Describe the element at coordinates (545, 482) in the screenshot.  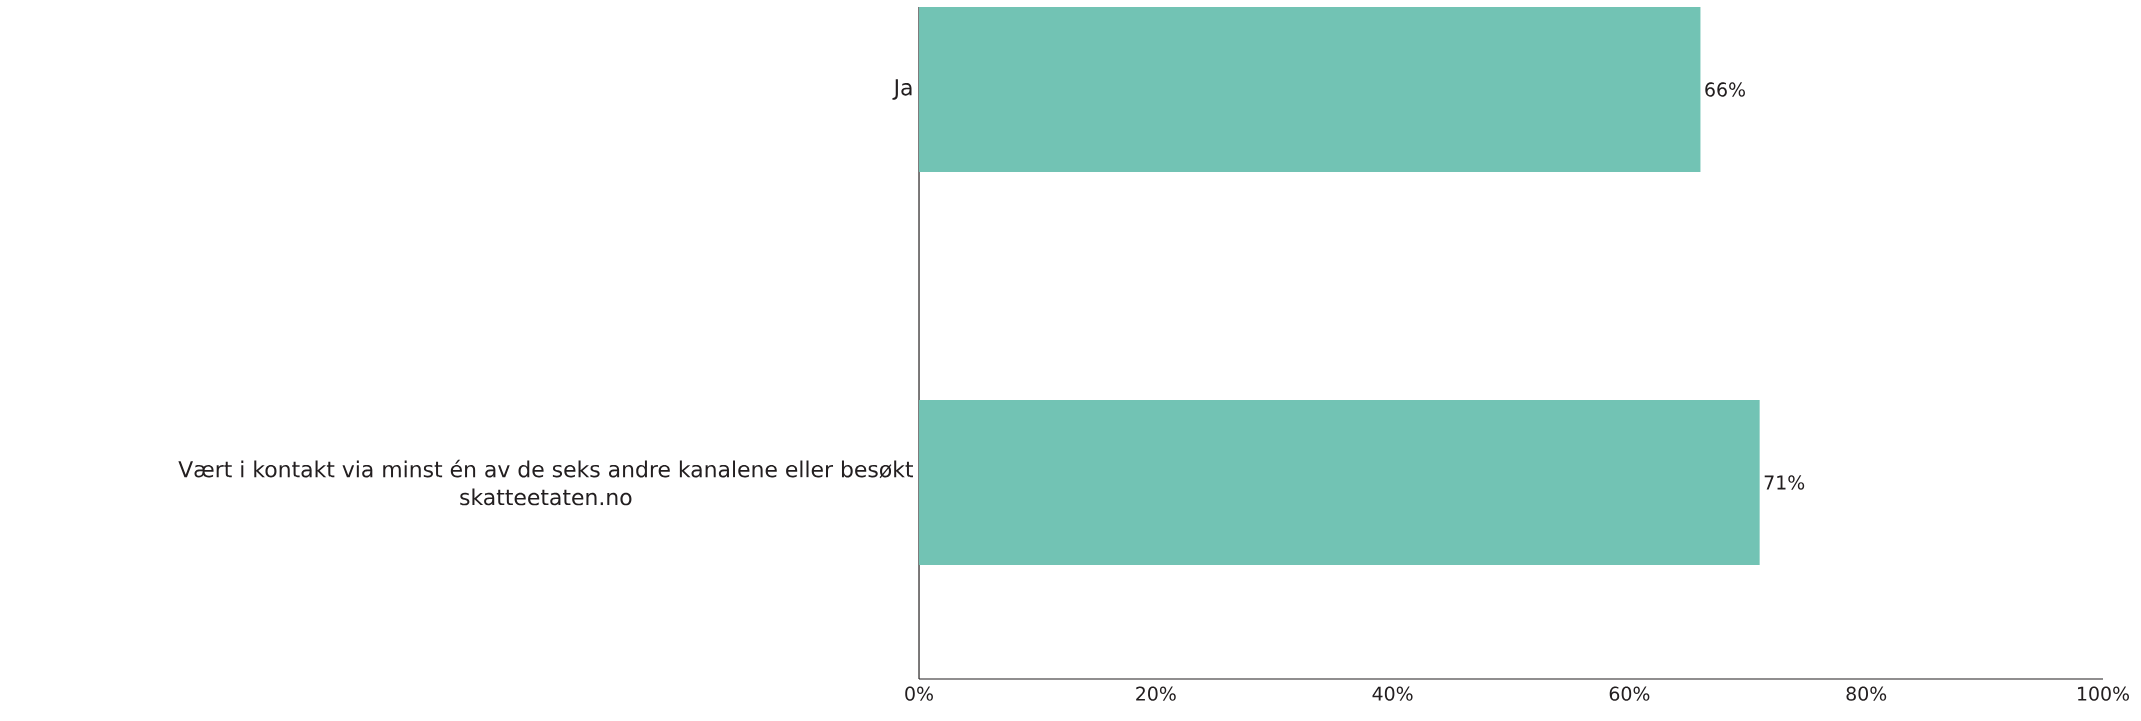
I see `y-tick-label: Vært i kontakt via minst én av de seks andre kanalene eller besøkt skatteetaten.no` at that location.